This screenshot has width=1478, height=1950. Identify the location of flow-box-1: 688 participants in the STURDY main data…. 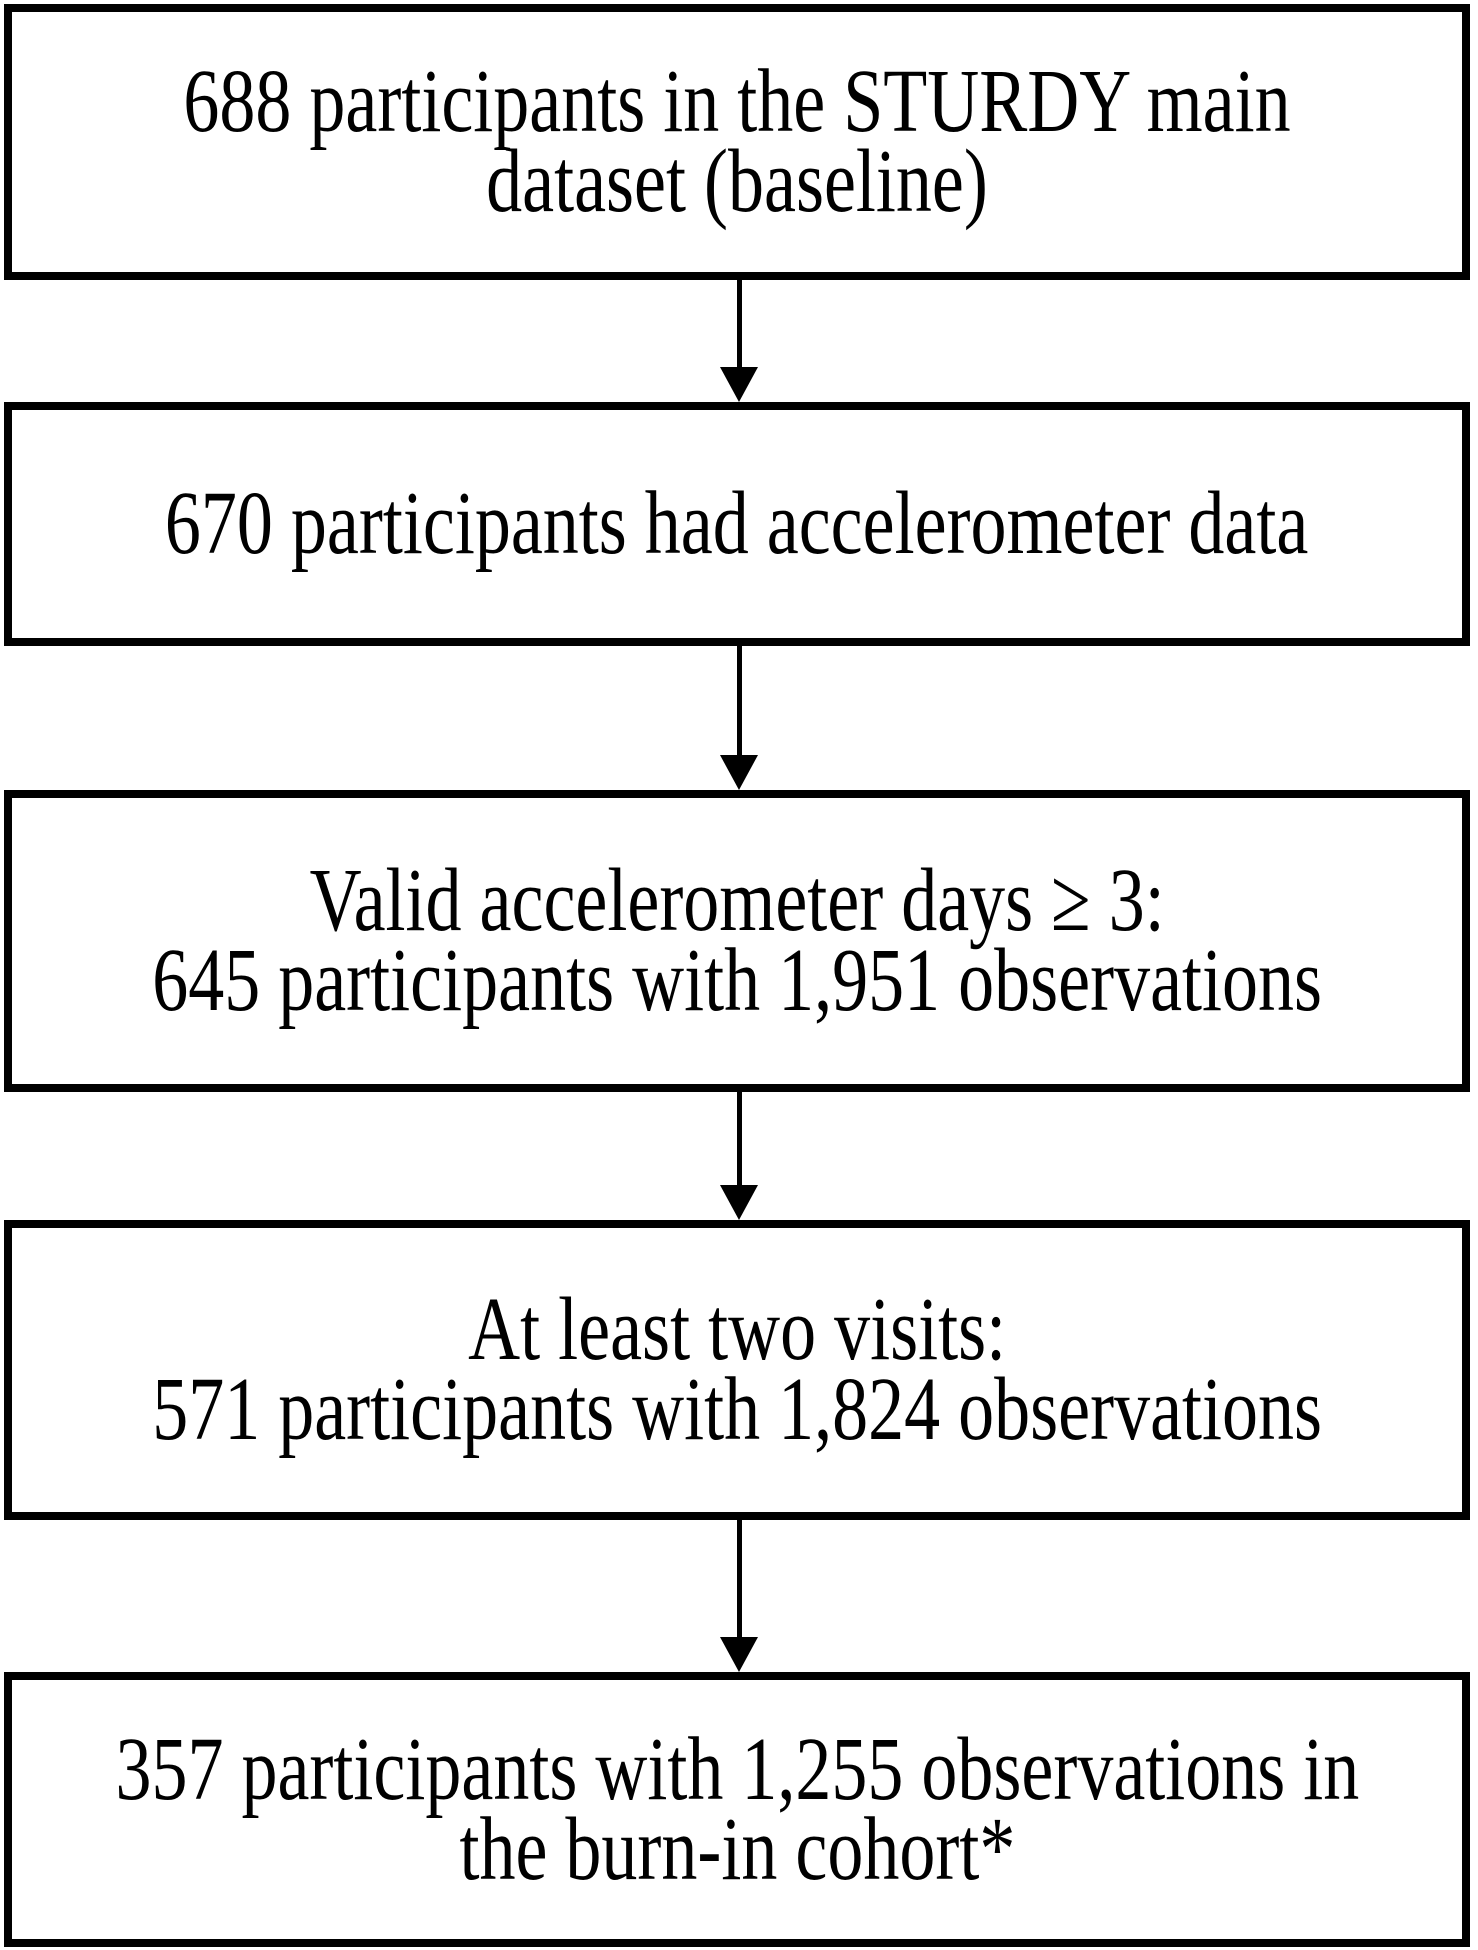
(737, 142).